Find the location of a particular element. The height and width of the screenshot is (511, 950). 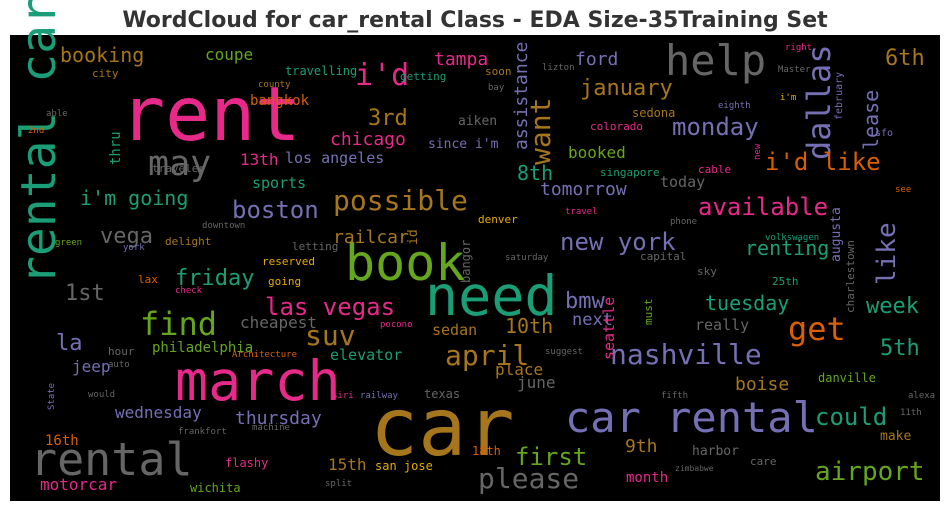

word: rental car is located at coordinates (39, 142).